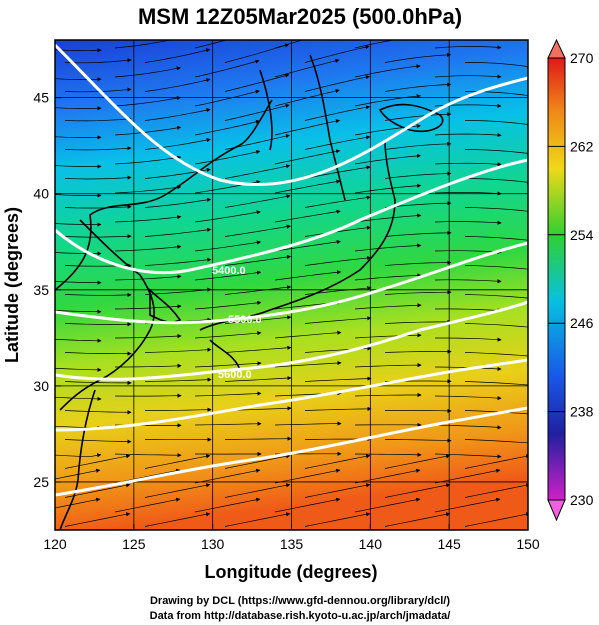 This screenshot has height=625, width=599. Describe the element at coordinates (47, 290) in the screenshot. I see `y-axis-ticks: 25 30 35 40 45` at that location.